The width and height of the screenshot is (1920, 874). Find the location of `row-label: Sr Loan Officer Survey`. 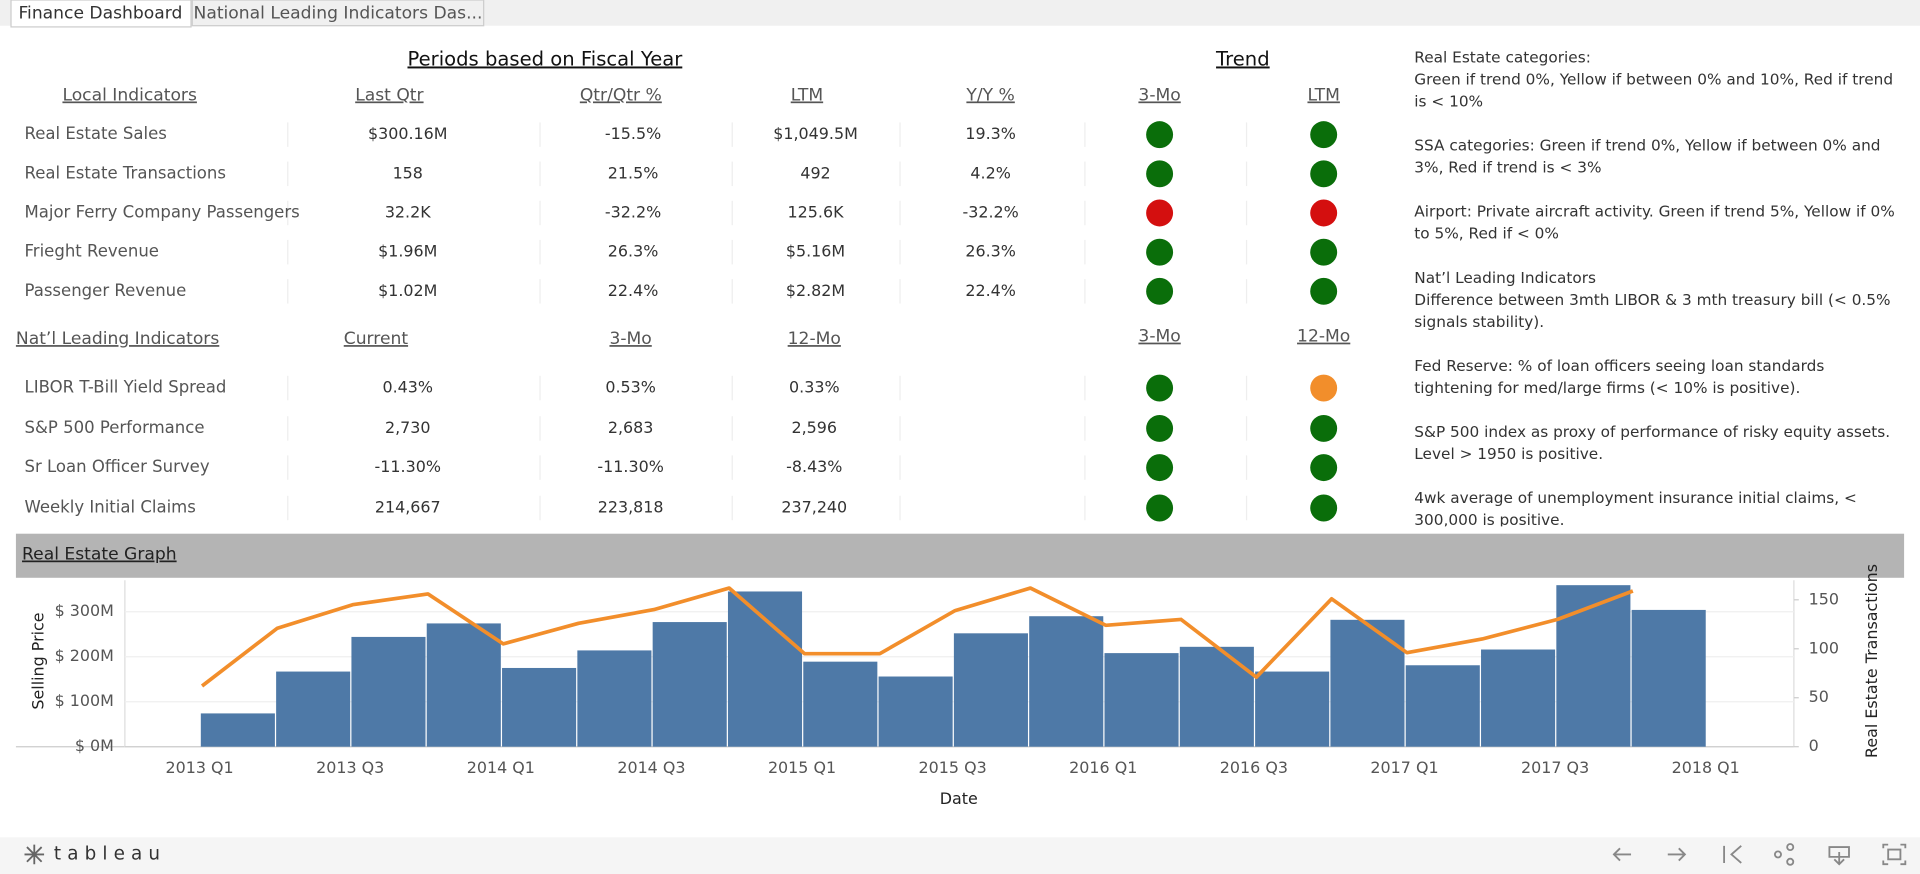

row-label: Sr Loan Officer Survey is located at coordinates (116, 466).